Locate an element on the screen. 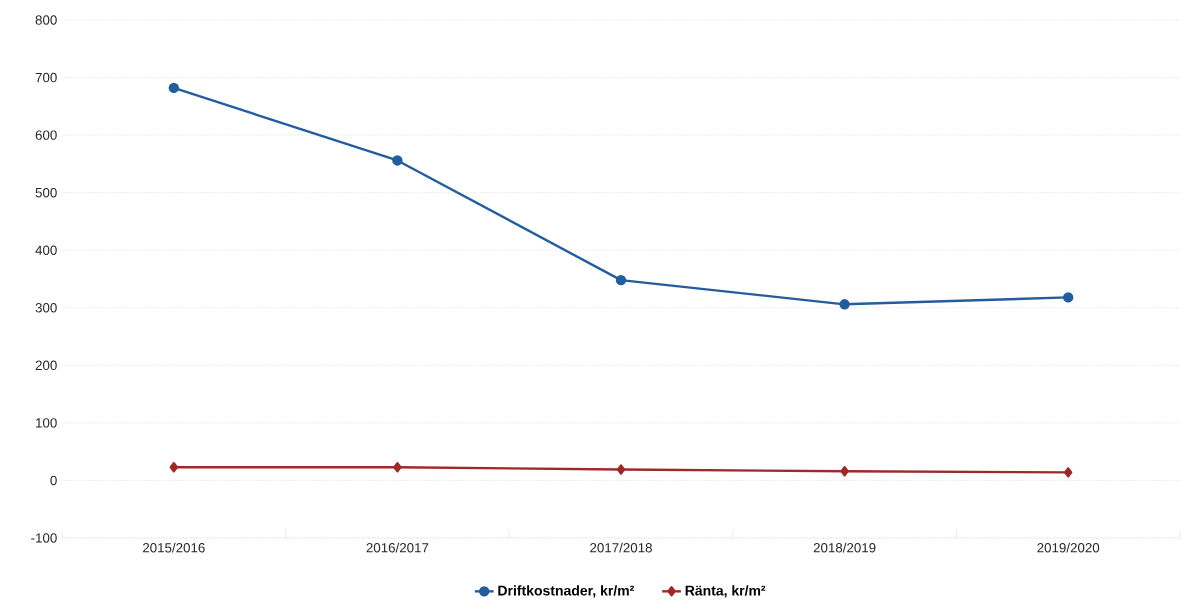 Image resolution: width=1184 pixels, height=602 pixels. y-tick-label: 800 is located at coordinates (46, 20).